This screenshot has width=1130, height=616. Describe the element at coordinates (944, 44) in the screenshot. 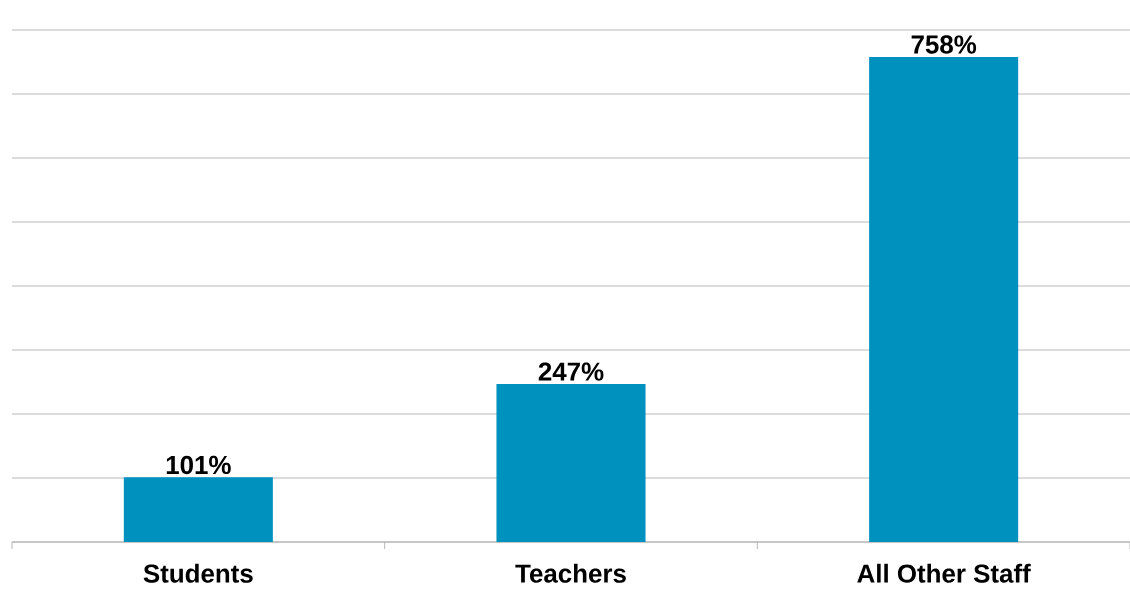

I see `data-label: 758%` at that location.